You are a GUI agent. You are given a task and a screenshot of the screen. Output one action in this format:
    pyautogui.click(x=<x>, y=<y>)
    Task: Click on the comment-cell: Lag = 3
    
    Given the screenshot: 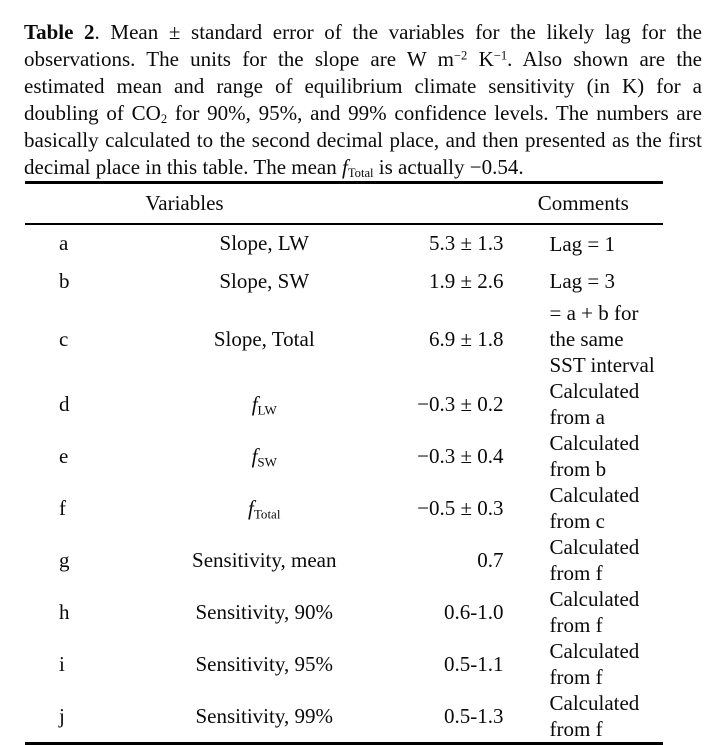 What is the action you would take?
    pyautogui.click(x=582, y=281)
    